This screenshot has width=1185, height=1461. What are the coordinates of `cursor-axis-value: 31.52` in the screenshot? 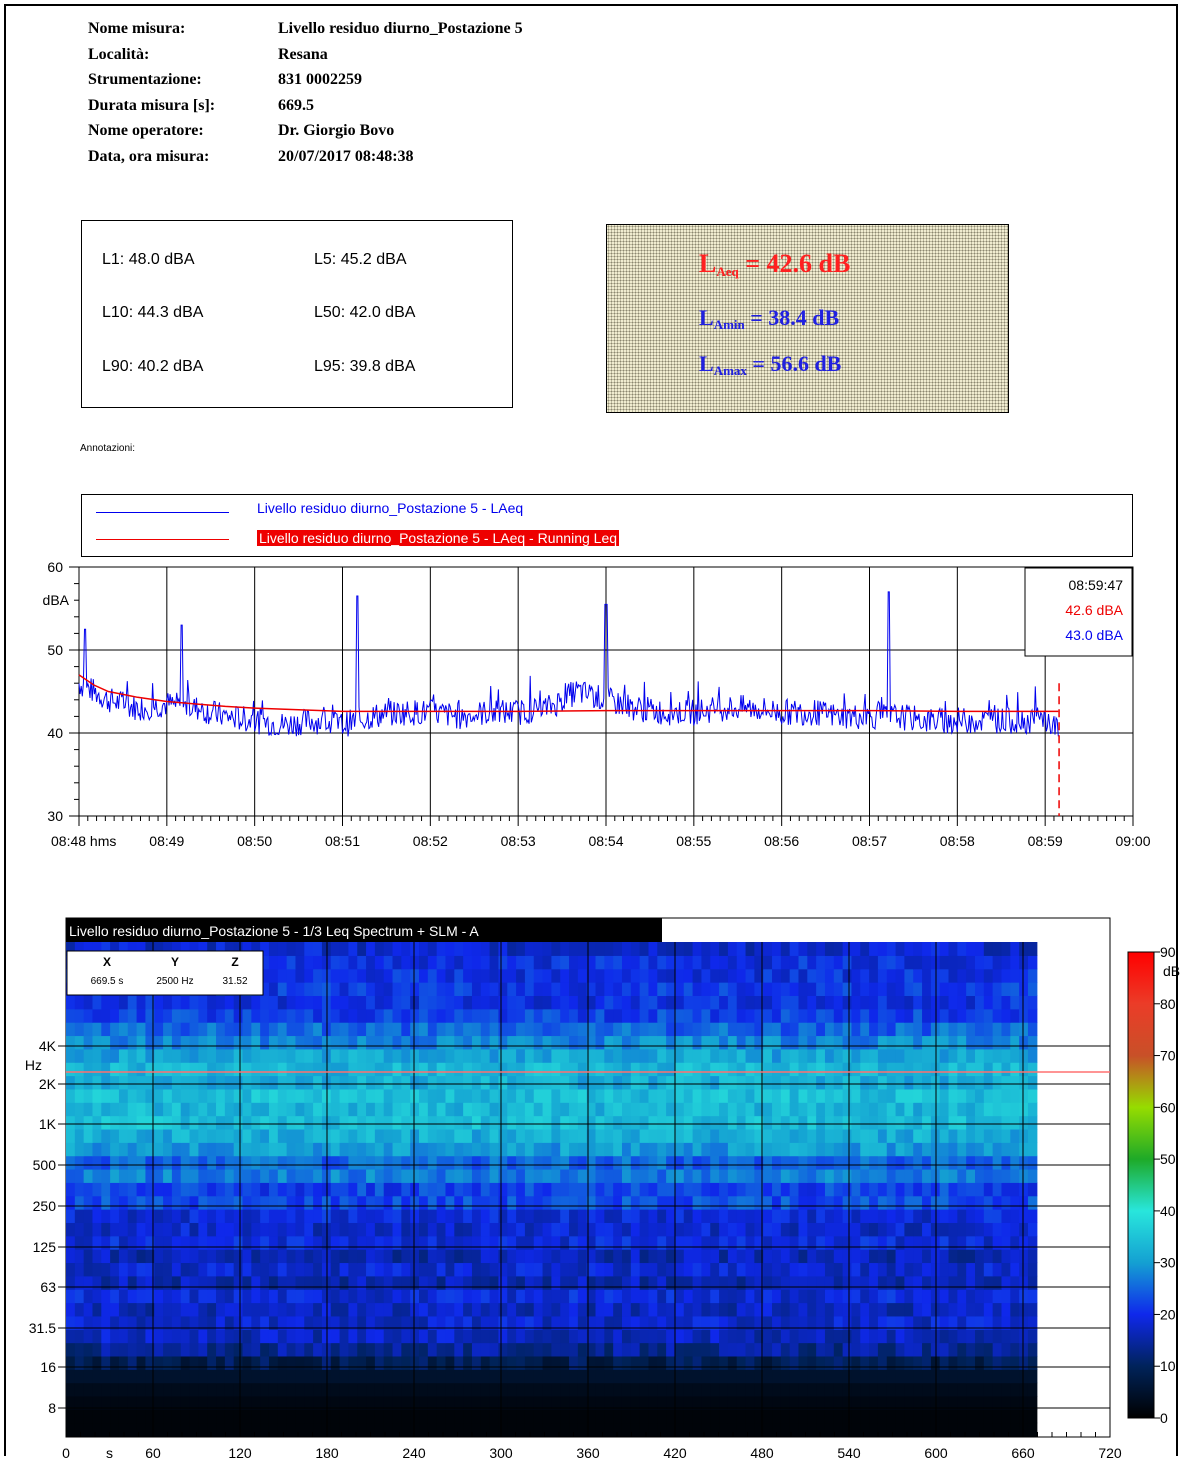 It's located at (234, 981).